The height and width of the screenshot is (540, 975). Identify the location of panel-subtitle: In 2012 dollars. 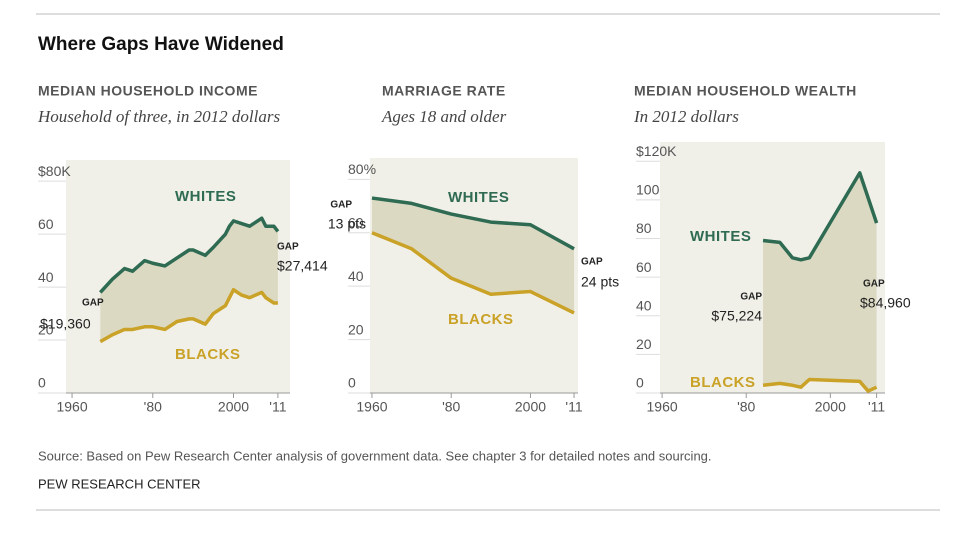
(686, 116).